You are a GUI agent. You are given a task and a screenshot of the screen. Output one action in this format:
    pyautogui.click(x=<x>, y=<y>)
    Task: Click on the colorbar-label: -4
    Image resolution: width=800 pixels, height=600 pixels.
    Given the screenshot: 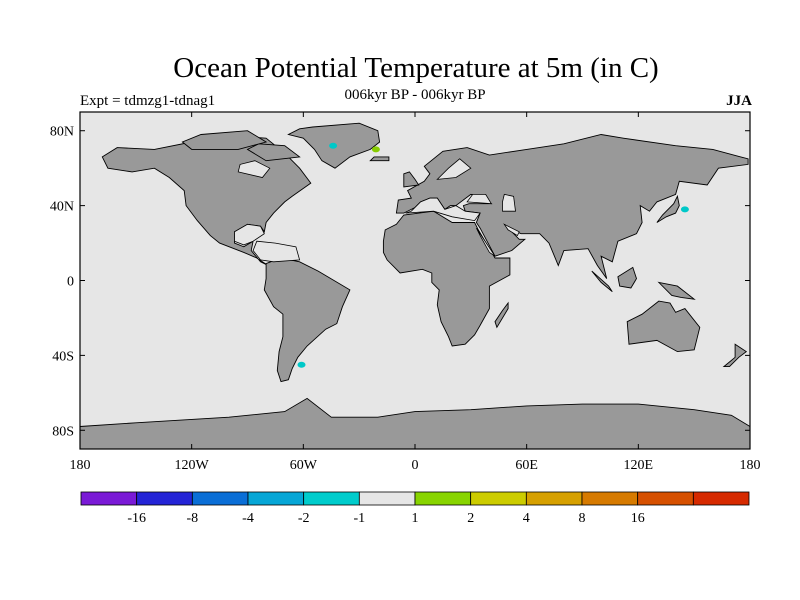 What is the action you would take?
    pyautogui.click(x=248, y=518)
    